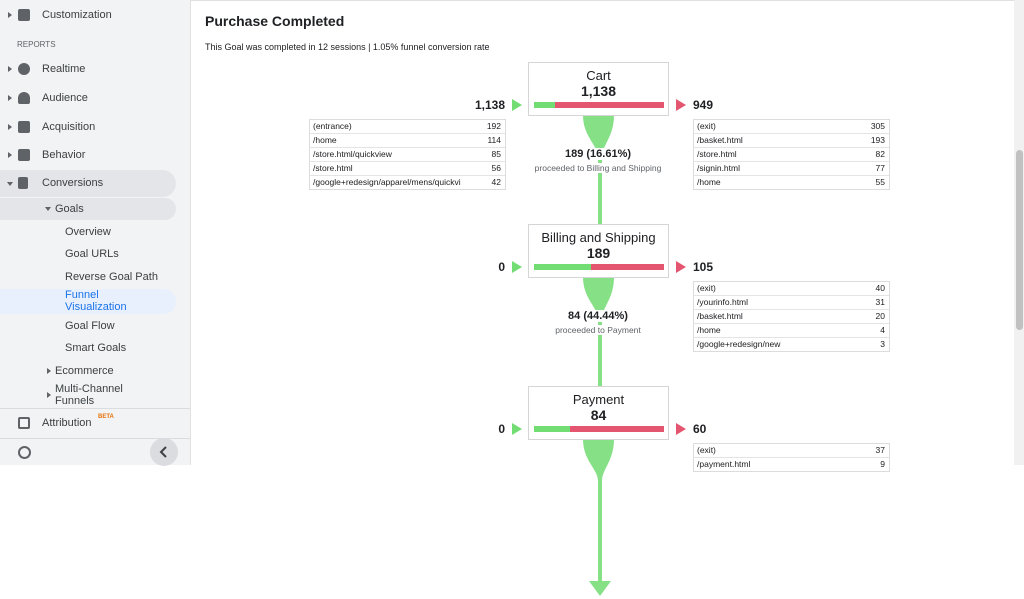 The height and width of the screenshot is (599, 1024). What do you see at coordinates (407, 182) in the screenshot?
I see `table-row: /google+redesign/apparel/mens/quickvi 42` at bounding box center [407, 182].